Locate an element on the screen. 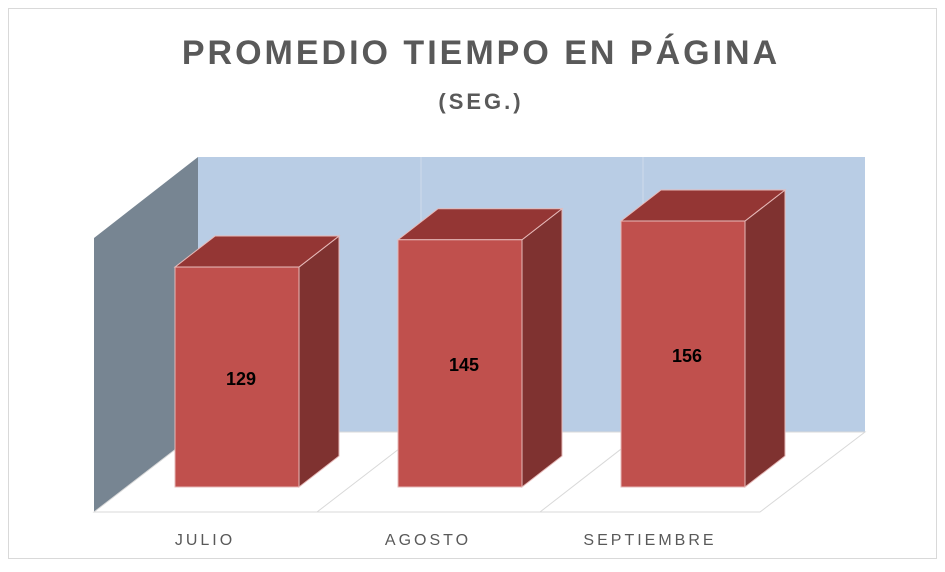  chart-title: PROMEDIO TIEMPO EN PÁGINA is located at coordinates (481, 53).